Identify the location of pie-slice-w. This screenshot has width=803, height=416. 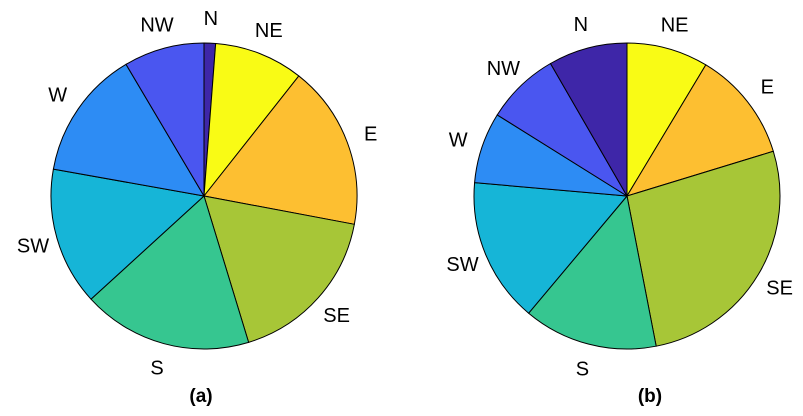
(128, 130).